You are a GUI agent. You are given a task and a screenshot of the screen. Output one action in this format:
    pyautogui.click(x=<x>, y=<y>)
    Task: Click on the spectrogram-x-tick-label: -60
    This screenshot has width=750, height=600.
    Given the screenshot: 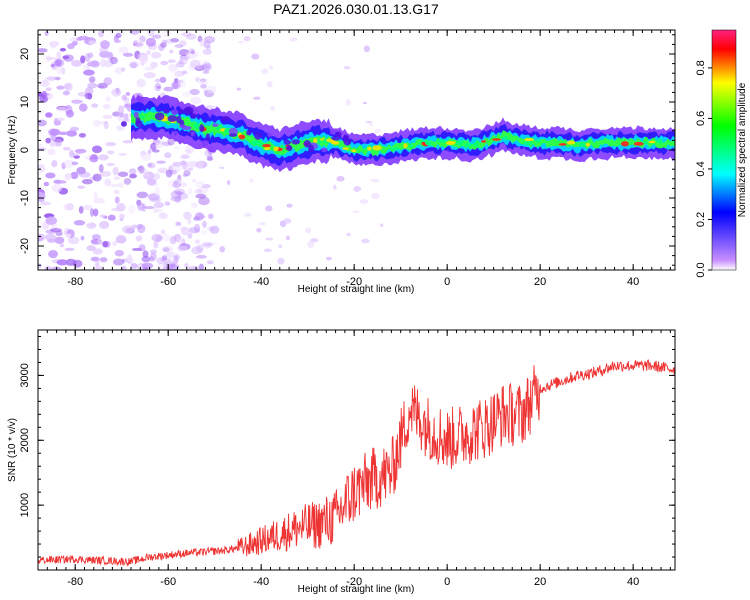 What is the action you would take?
    pyautogui.click(x=168, y=282)
    